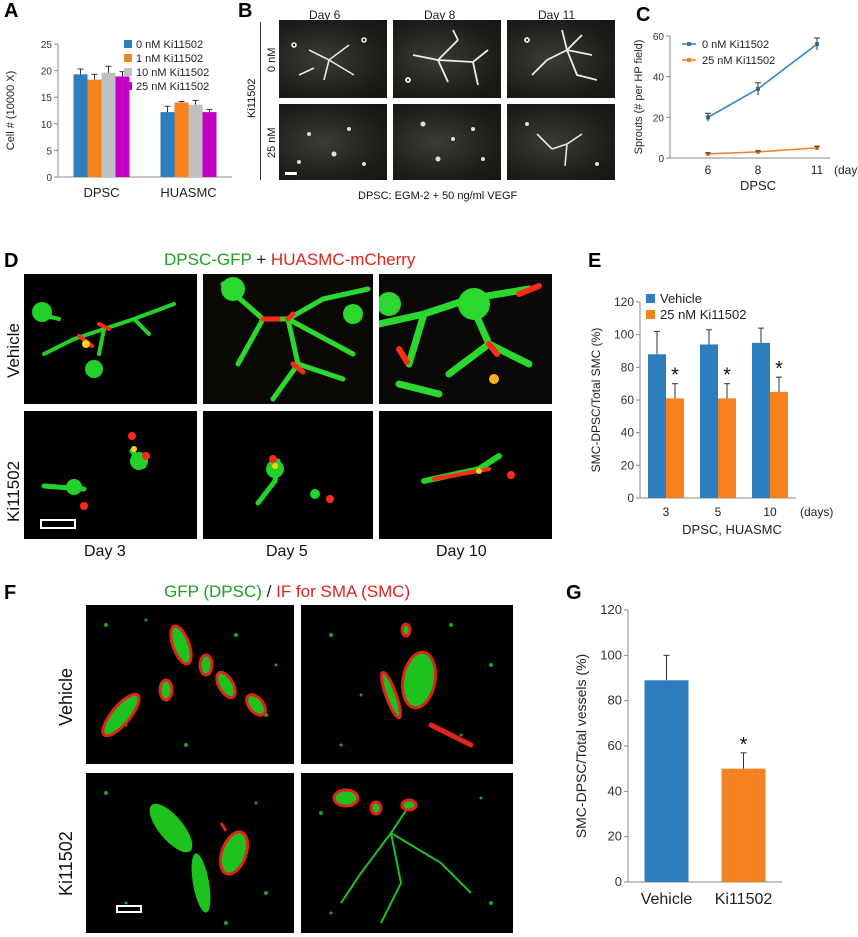 Image resolution: width=858 pixels, height=937 pixels. I want to click on panel-d-title-green: DPSC-GFP, so click(208, 259).